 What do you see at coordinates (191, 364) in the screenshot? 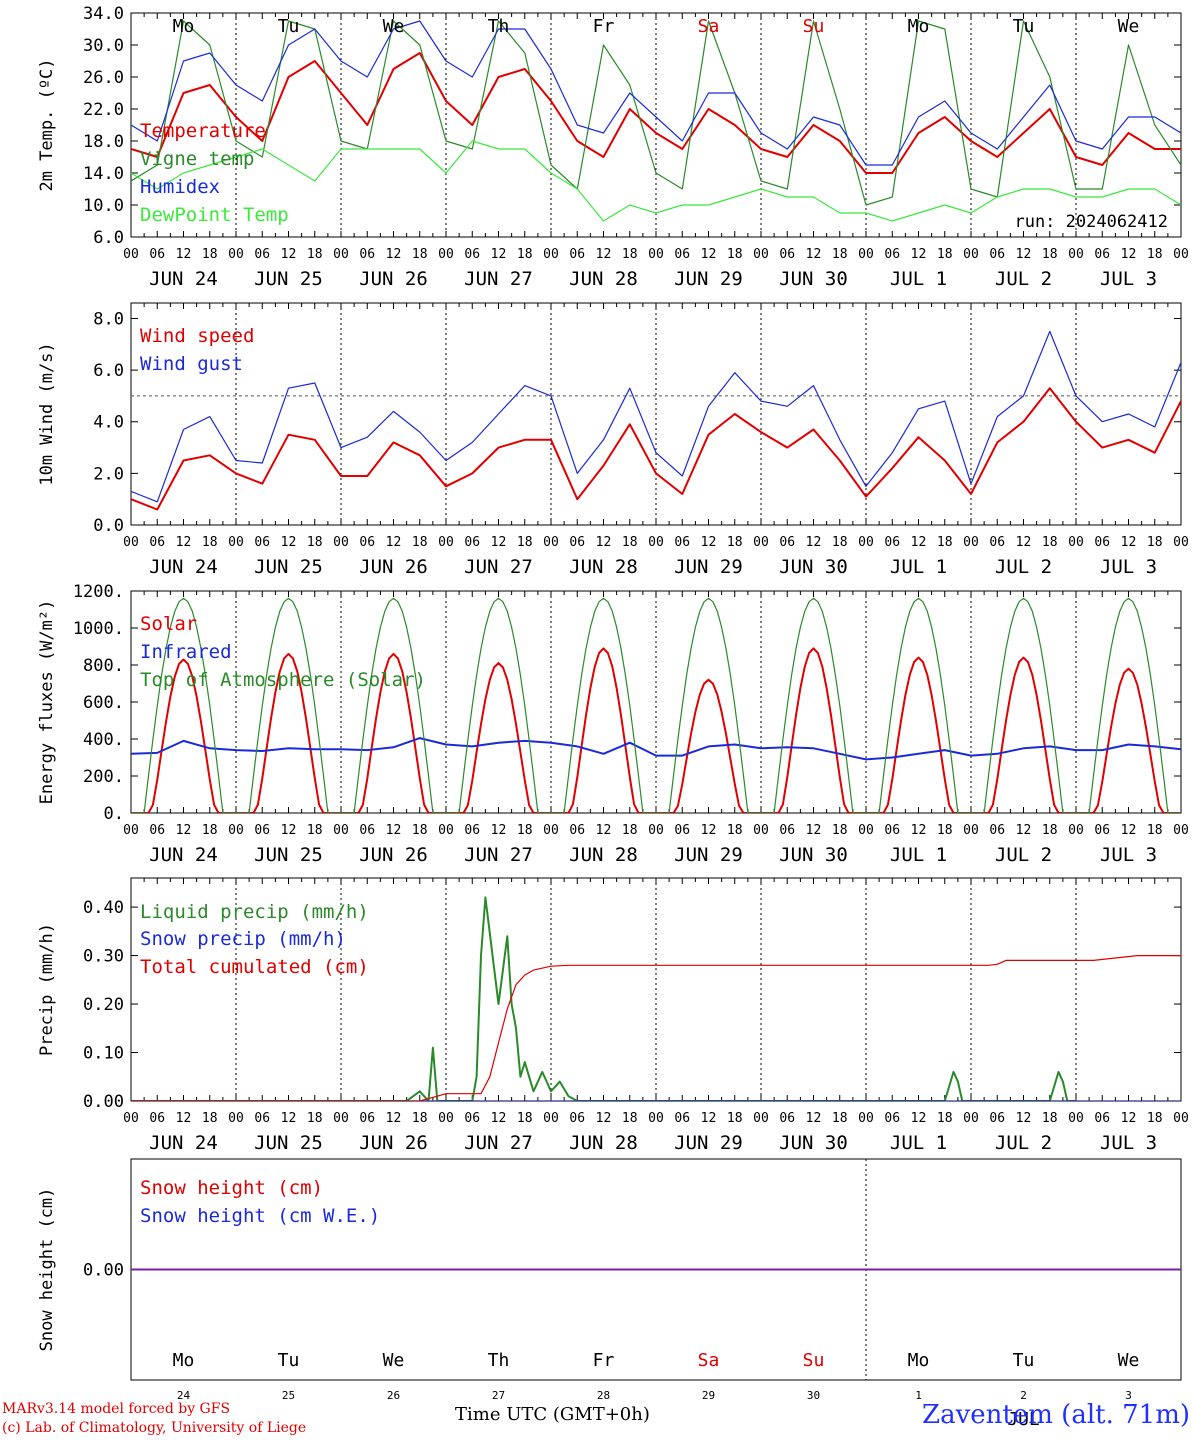
I see `legend-entry: Wind gust` at bounding box center [191, 364].